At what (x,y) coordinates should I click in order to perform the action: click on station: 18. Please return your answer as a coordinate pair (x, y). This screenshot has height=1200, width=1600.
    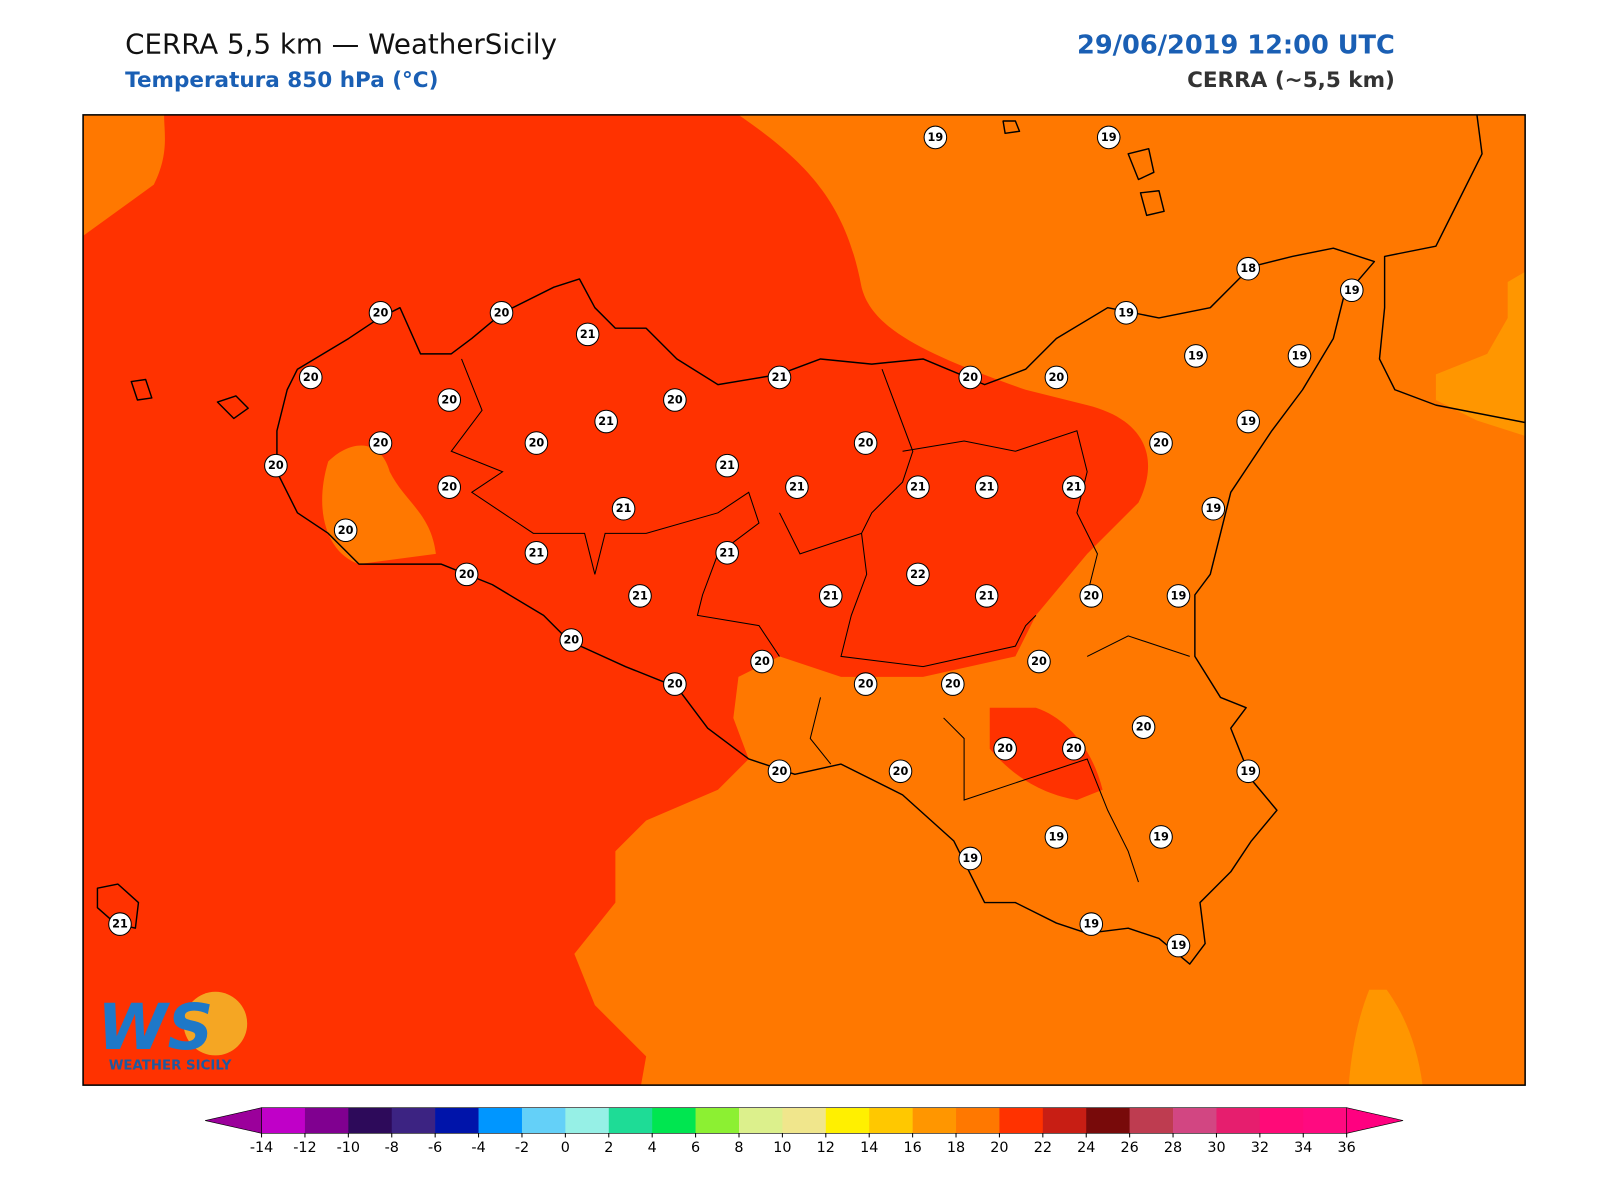
    Looking at the image, I should click on (1248, 268).